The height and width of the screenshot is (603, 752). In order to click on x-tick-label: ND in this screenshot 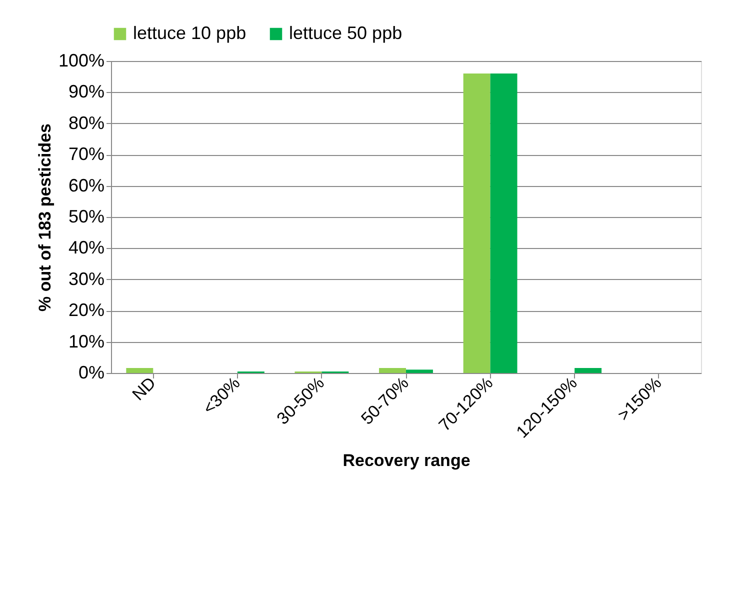, I will do `click(144, 388)`.